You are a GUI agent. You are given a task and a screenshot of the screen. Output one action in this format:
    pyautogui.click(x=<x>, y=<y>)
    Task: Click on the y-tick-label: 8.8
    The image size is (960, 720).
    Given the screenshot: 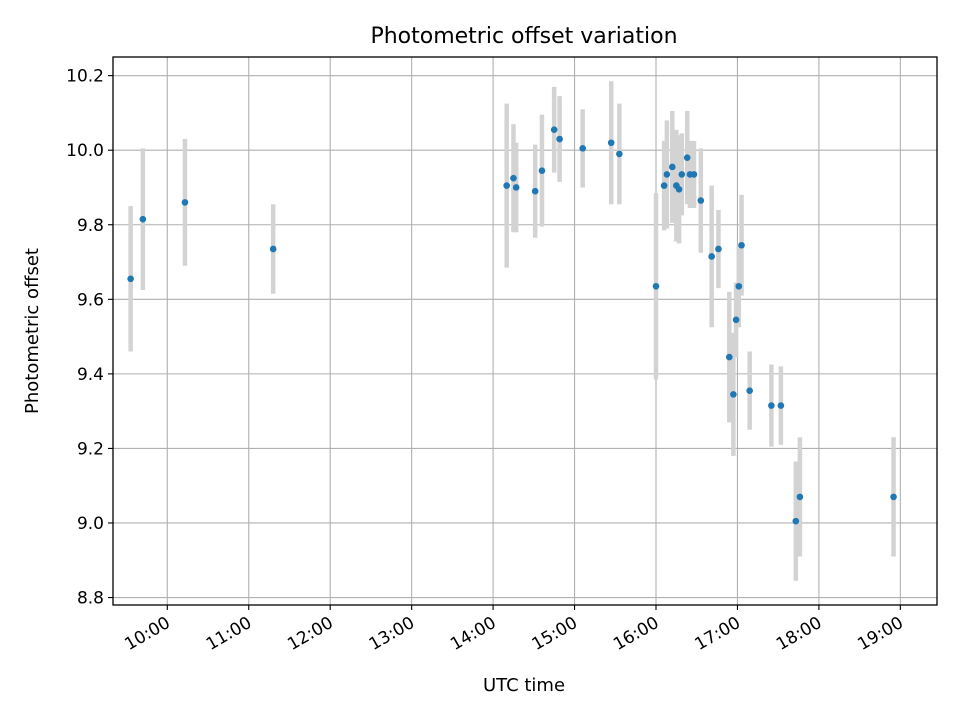 What is the action you would take?
    pyautogui.click(x=90, y=599)
    